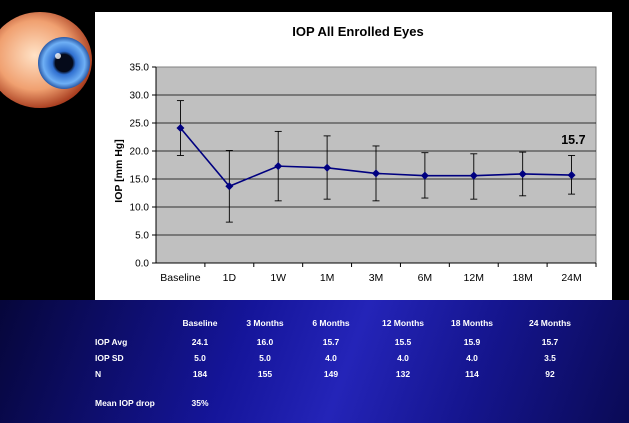  Describe the element at coordinates (140, 180) in the screenshot. I see `y-tick-label: 15.0` at that location.